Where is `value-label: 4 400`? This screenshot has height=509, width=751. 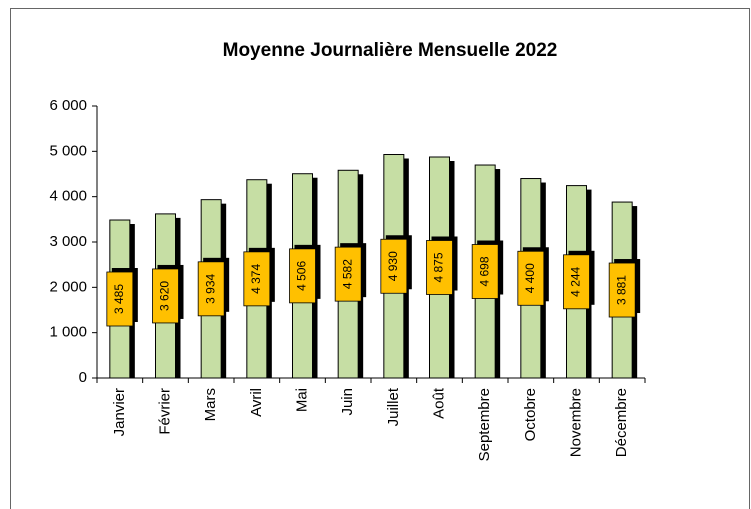 value-label: 4 400 is located at coordinates (530, 278).